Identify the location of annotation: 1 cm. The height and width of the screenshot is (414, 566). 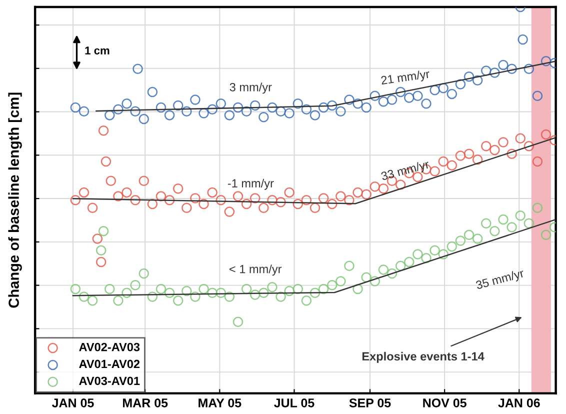
(97, 50).